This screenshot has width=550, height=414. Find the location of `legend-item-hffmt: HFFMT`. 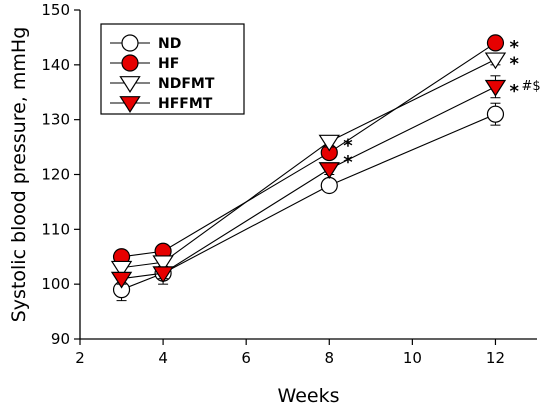

legend-item-hffmt: HFFMT is located at coordinates (161, 104).